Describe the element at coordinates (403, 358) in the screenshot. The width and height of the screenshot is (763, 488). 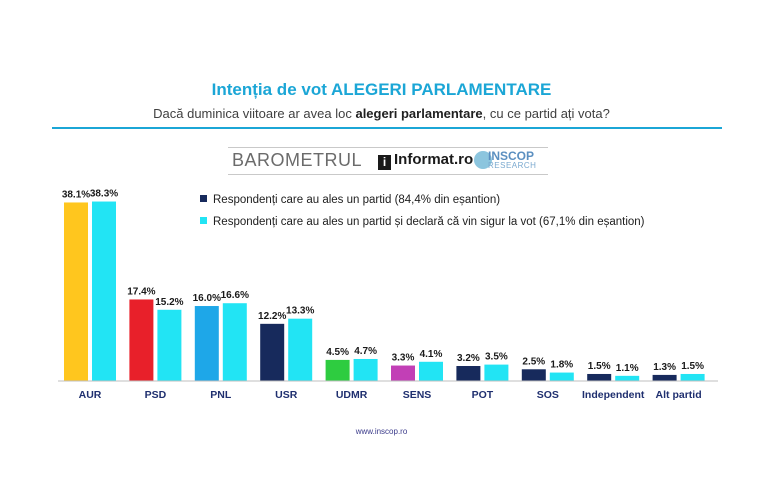
I see `data-label-series-1: 3.3%` at that location.